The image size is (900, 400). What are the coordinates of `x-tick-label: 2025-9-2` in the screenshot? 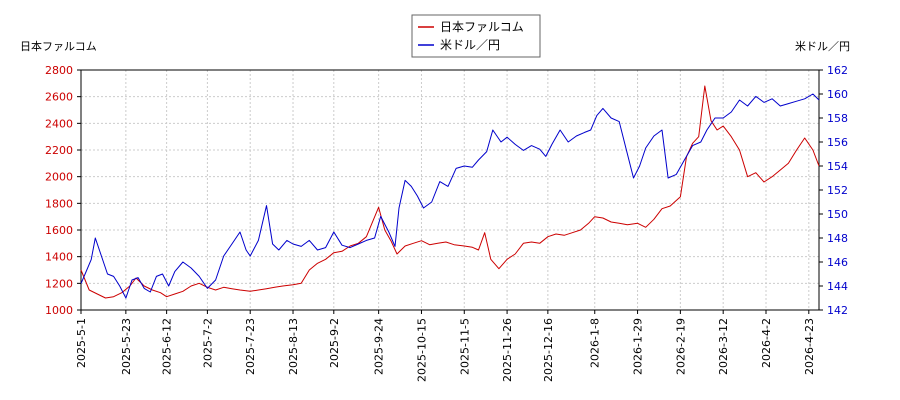 It's located at (334, 343).